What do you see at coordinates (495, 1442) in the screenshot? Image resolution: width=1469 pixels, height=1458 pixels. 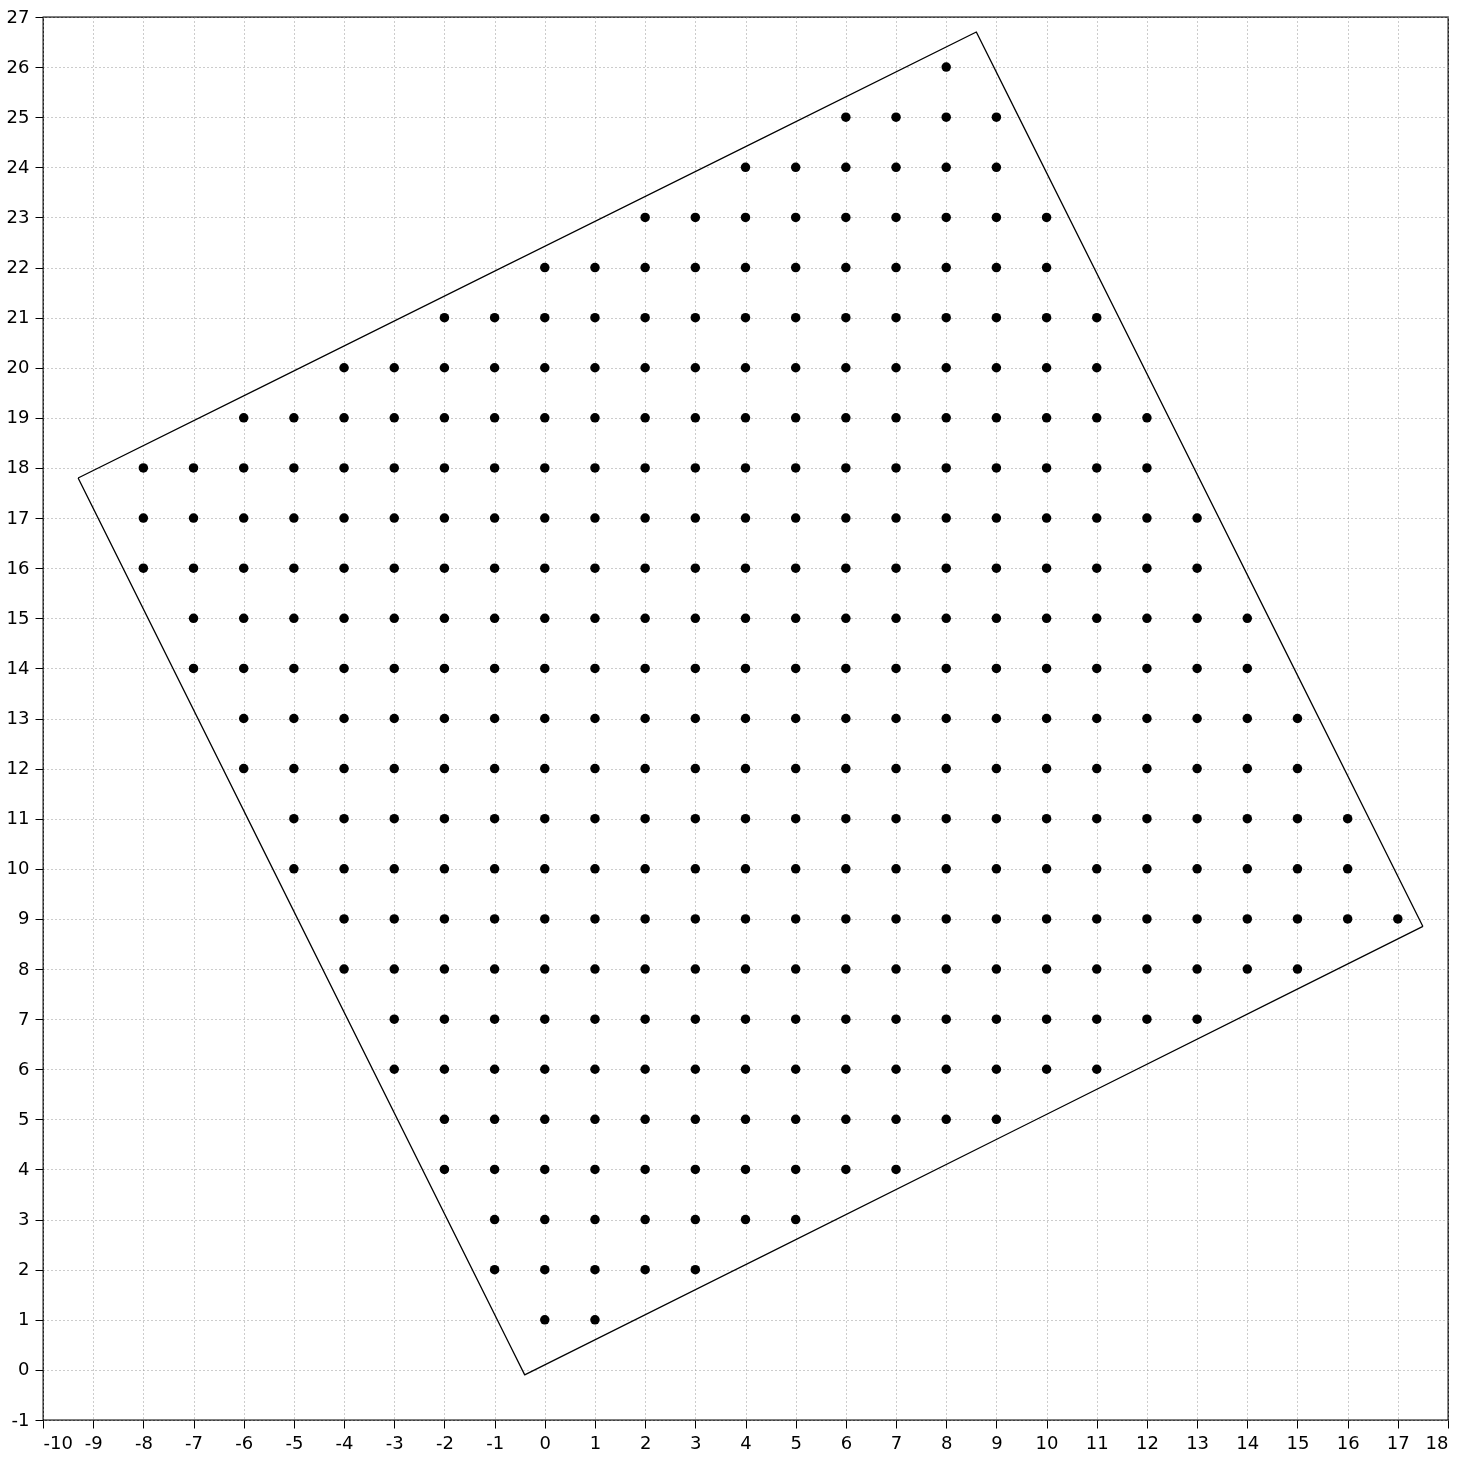 I see `x-tick-label: -1` at bounding box center [495, 1442].